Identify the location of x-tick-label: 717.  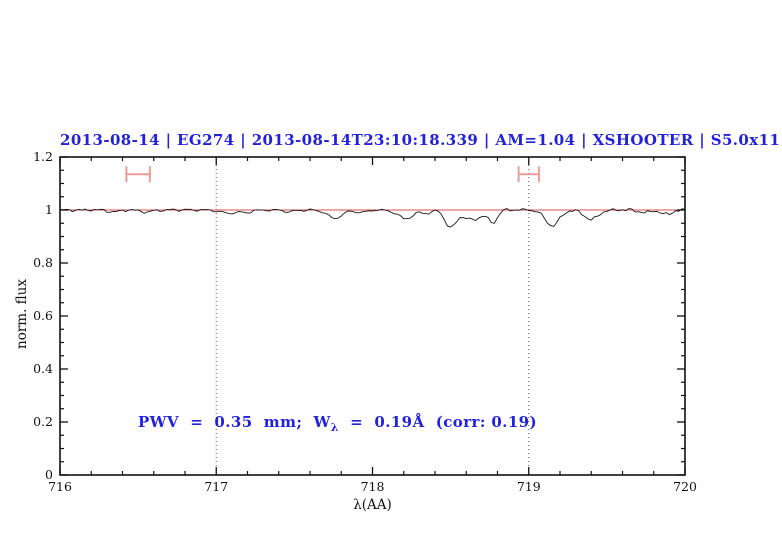
(216, 486).